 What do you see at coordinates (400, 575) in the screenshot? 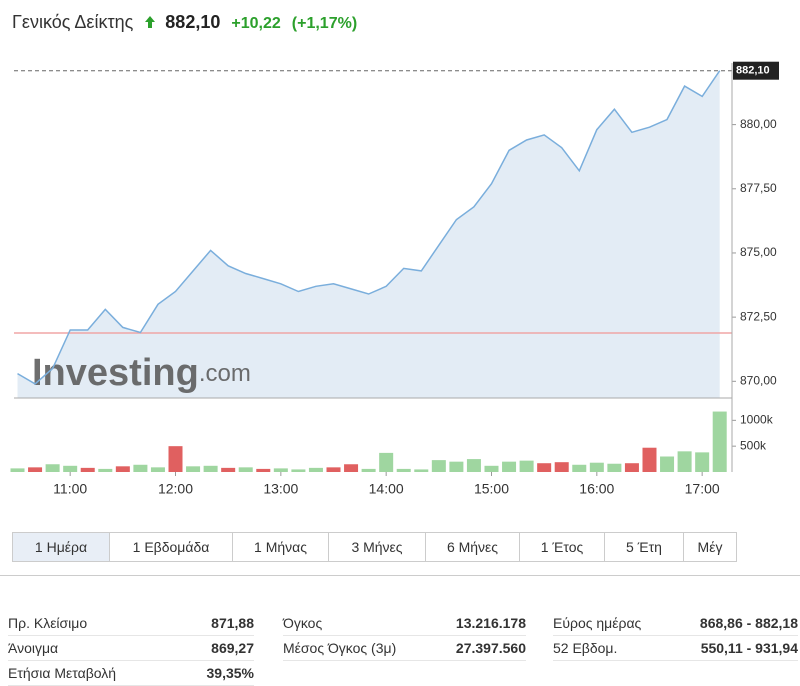
I see `separator` at bounding box center [400, 575].